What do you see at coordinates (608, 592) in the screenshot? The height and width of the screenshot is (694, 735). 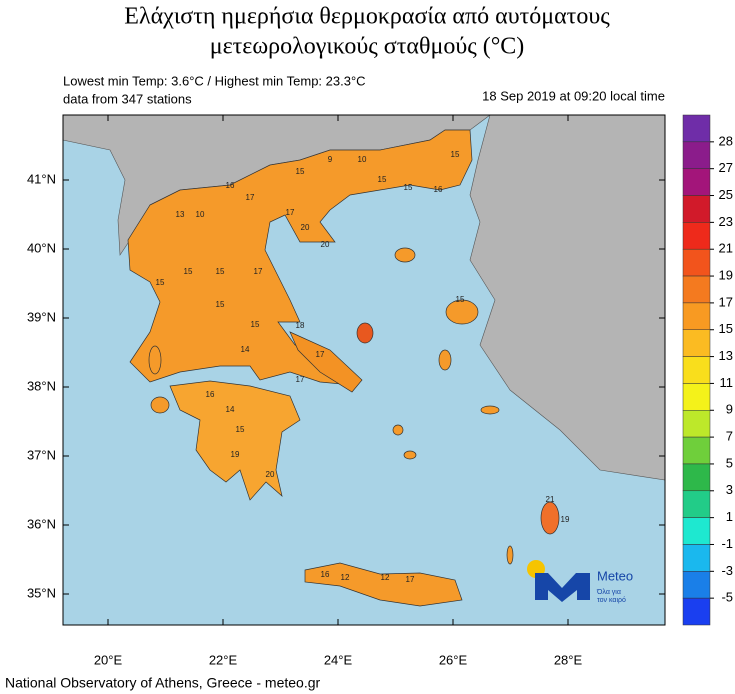 I see `logo-tagline: Όλα για` at bounding box center [608, 592].